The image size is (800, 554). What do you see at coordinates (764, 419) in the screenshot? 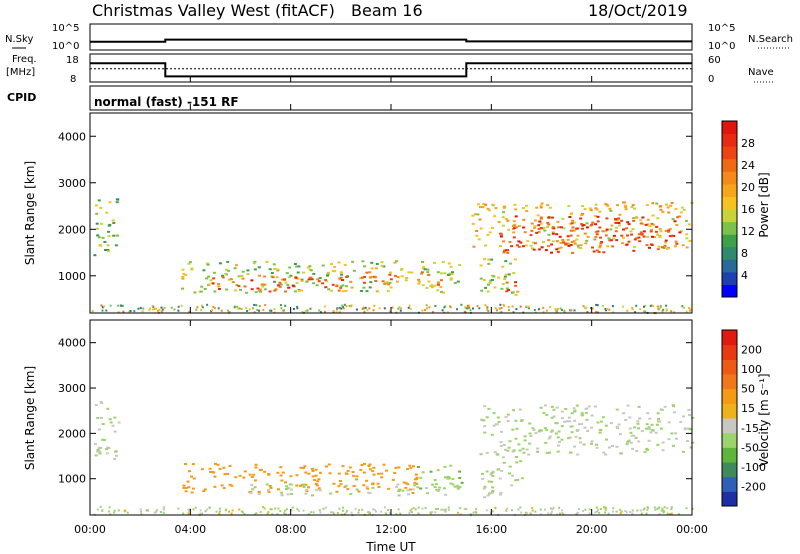
I see `velocity-colorbar-label: Velocity [m s⁻¹]` at bounding box center [764, 419].